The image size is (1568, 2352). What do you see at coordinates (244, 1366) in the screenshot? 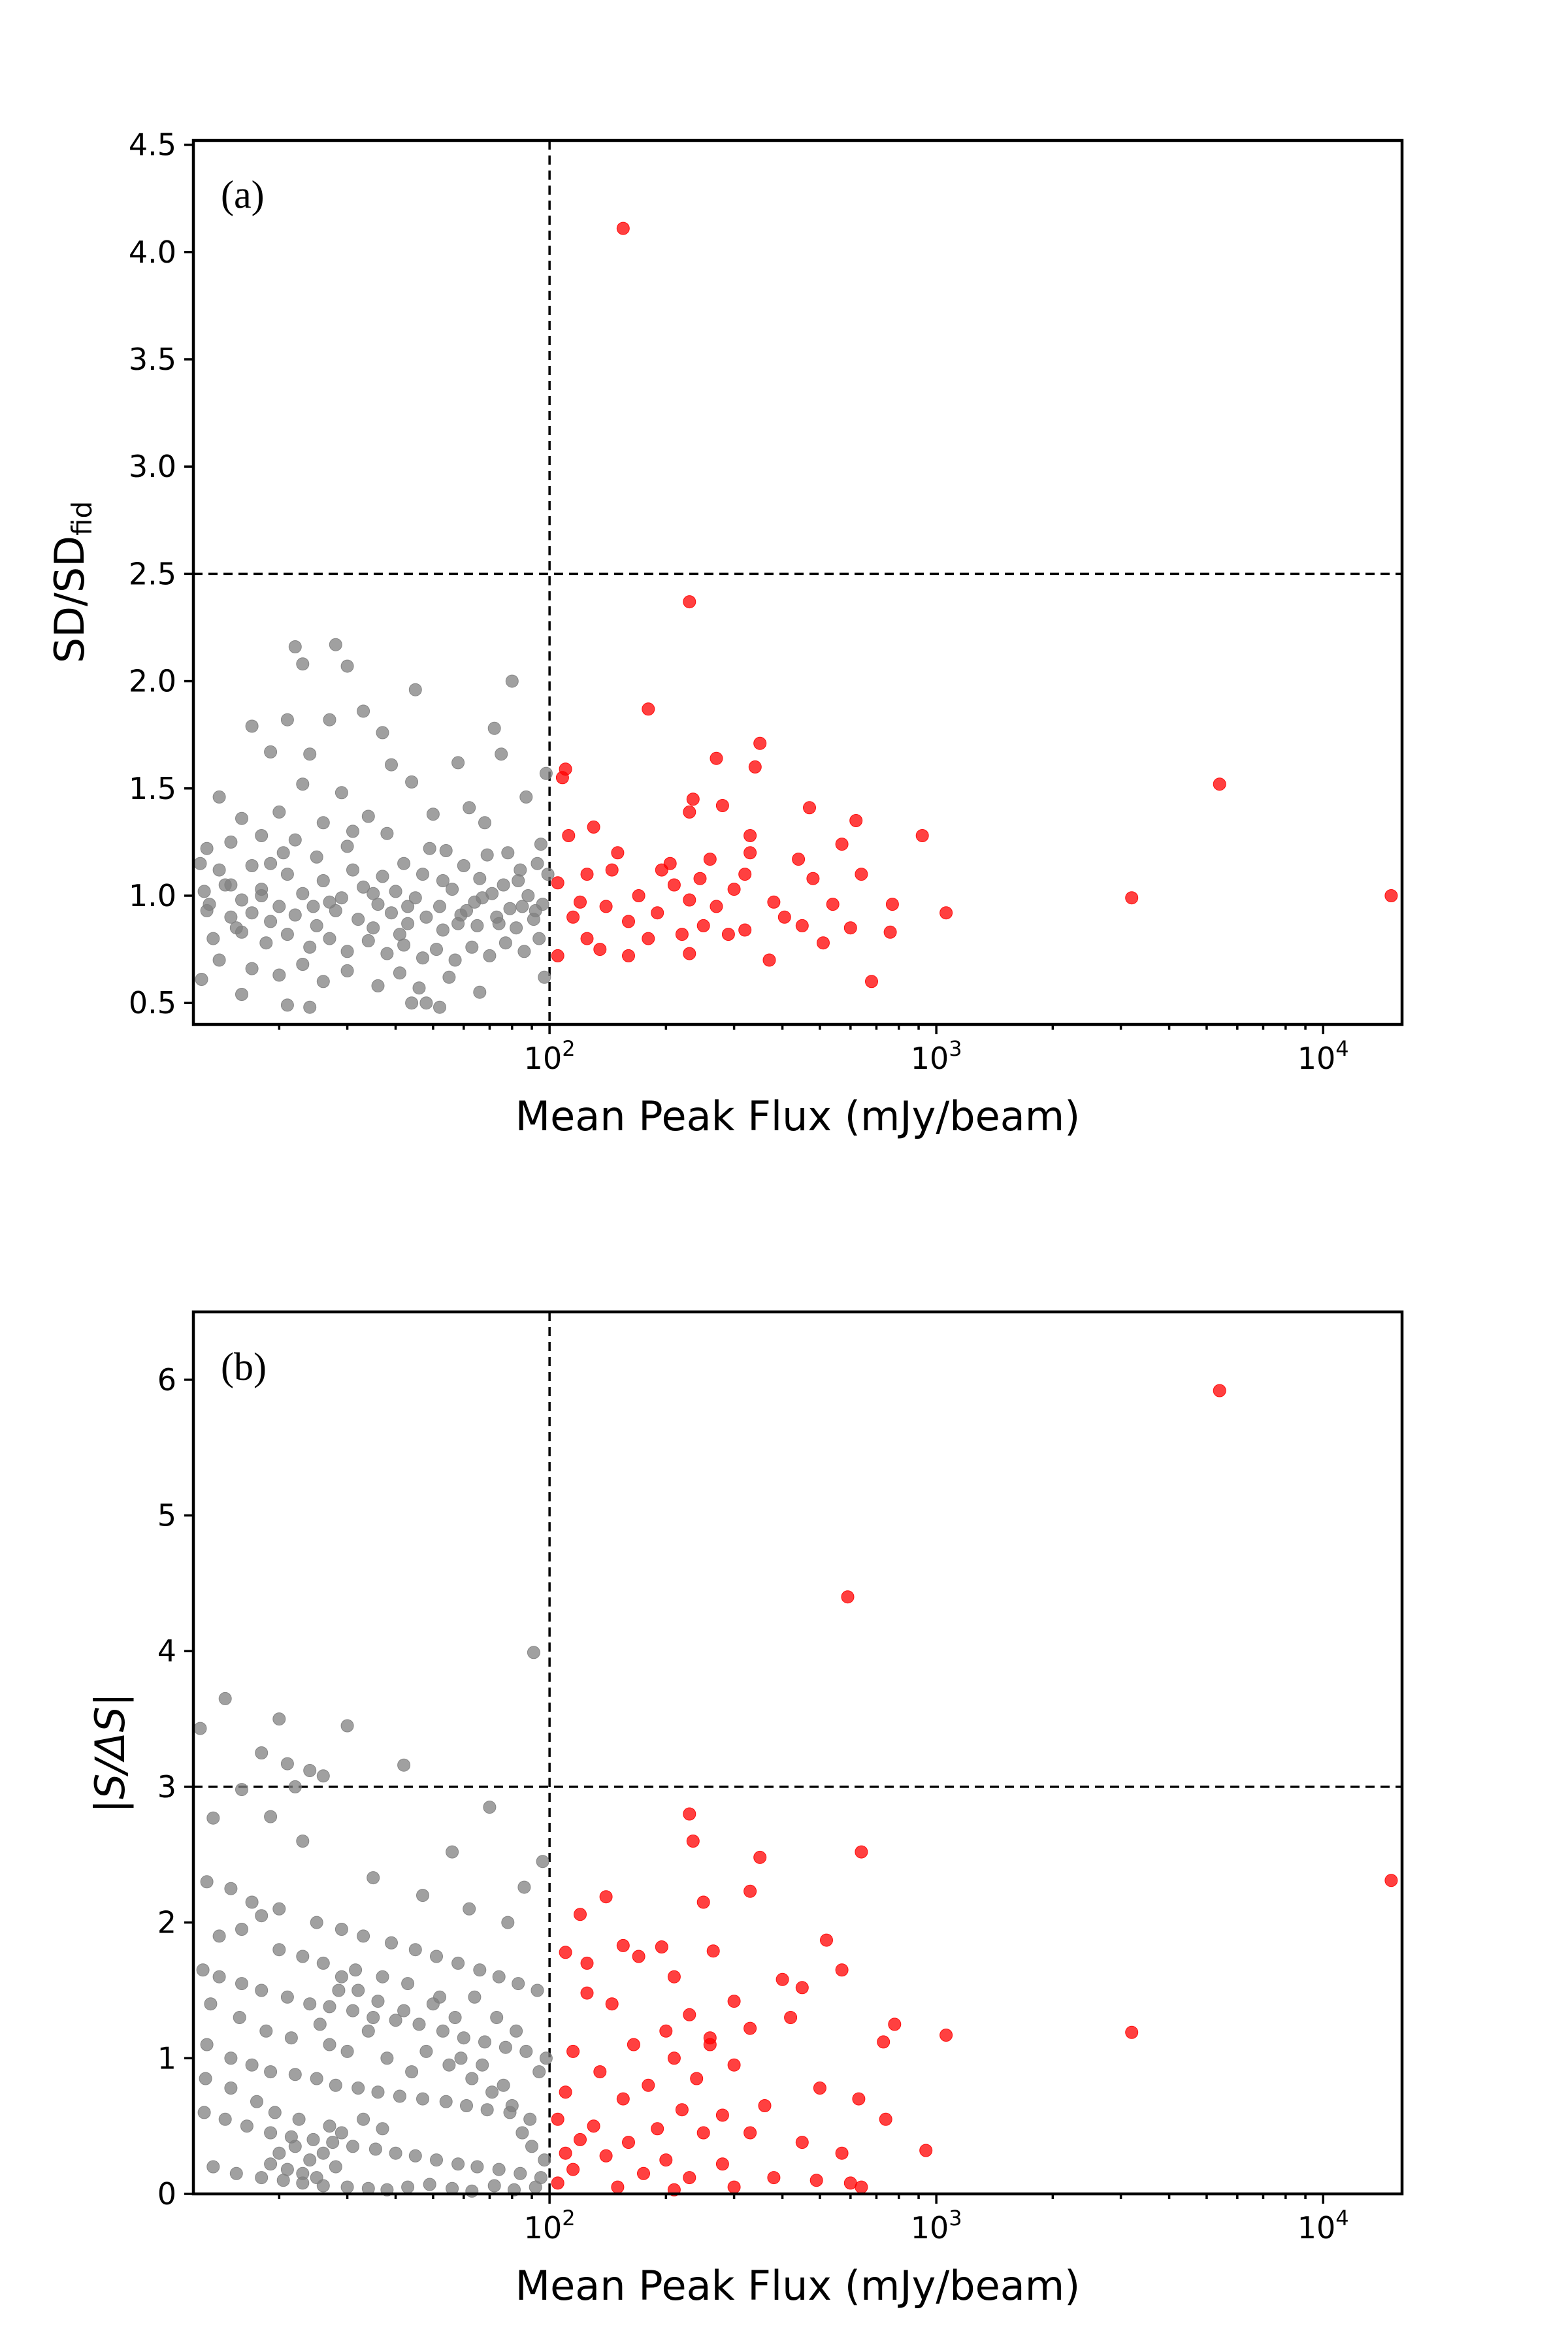
I see `panel-b-label: (b)` at bounding box center [244, 1366].